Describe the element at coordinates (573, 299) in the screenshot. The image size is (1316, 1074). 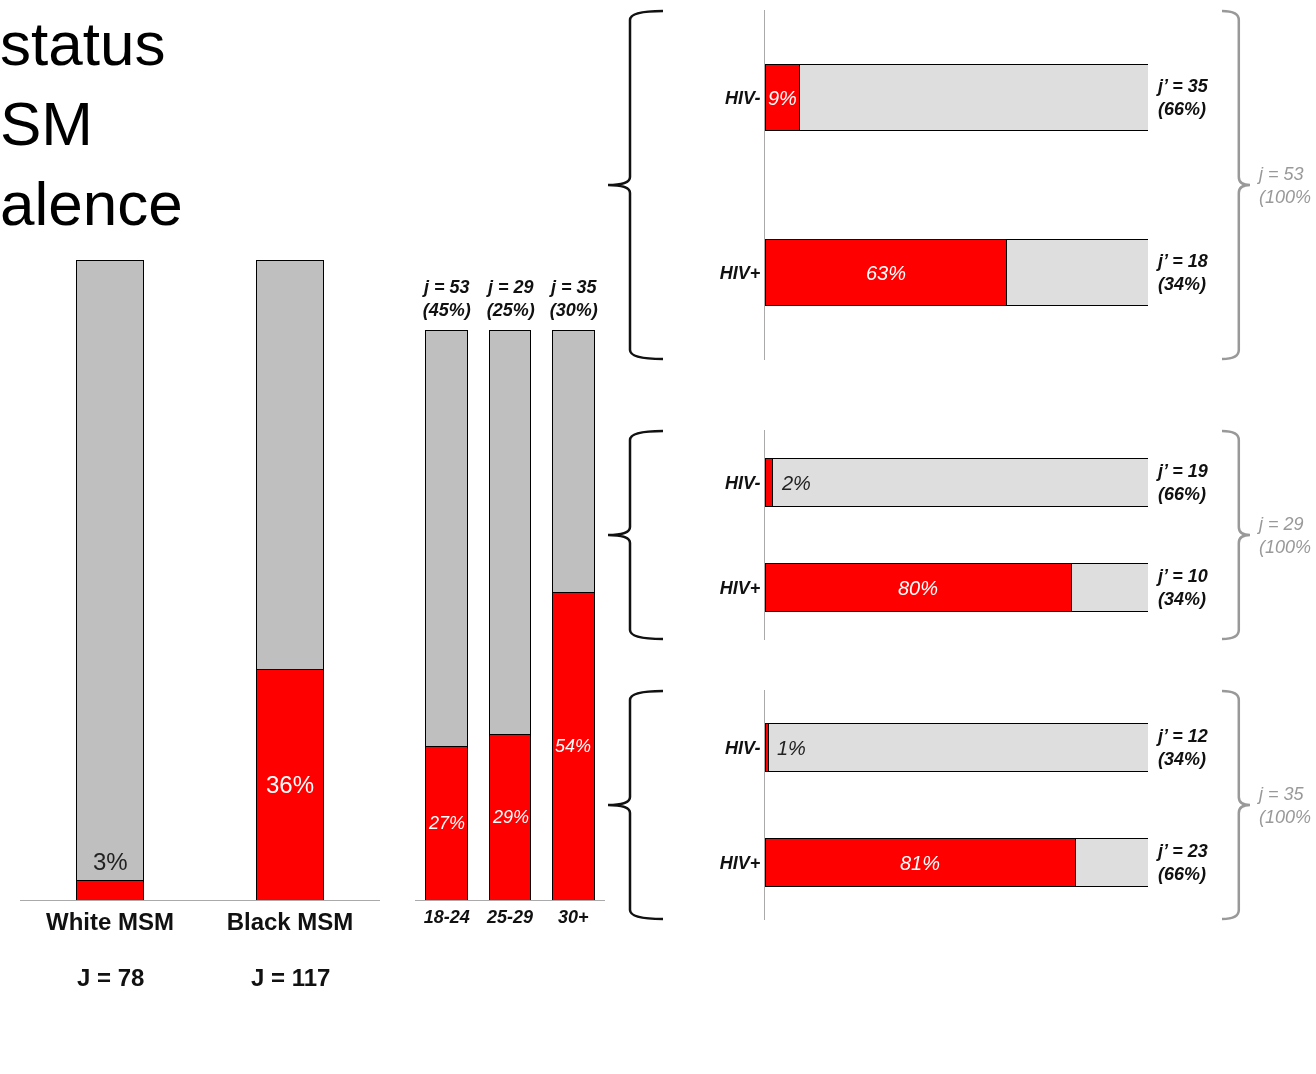
I see `text: j = 35 (30%)` at that location.